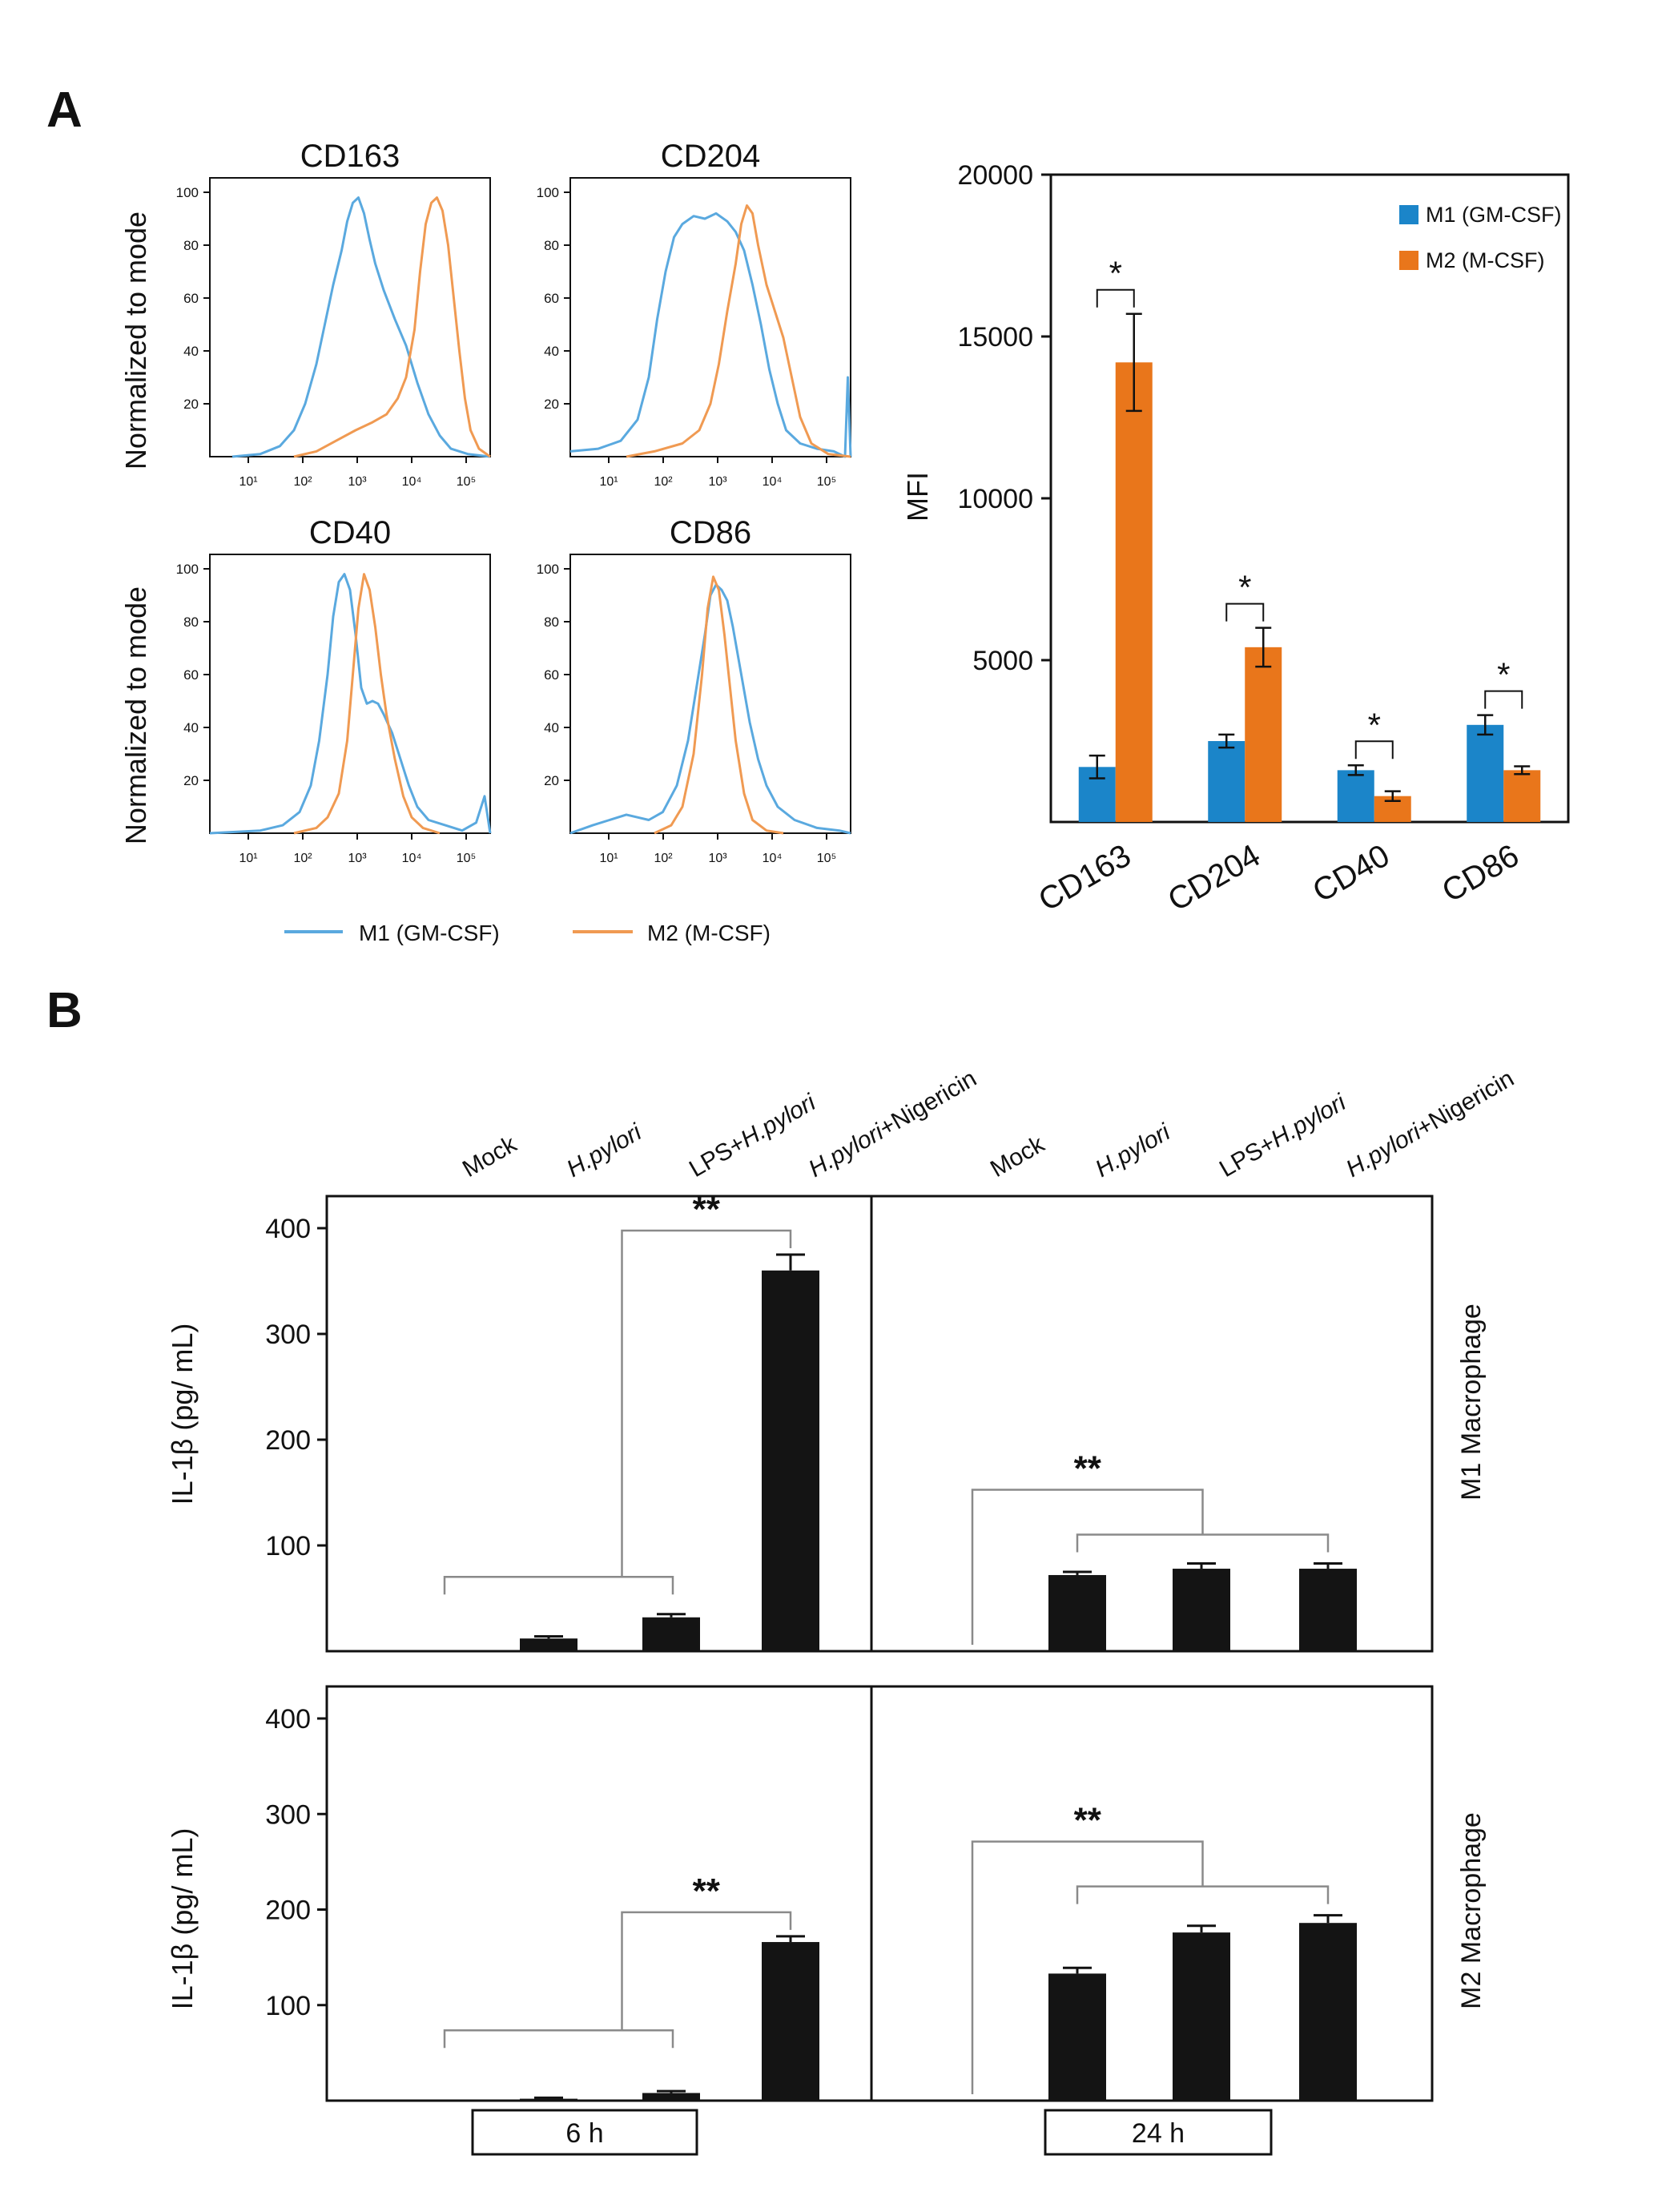 This screenshot has height=2212, width=1674. Describe the element at coordinates (1485, 260) in the screenshot. I see `mfi-legend-m2-label: M2 (M-CSF)` at that location.